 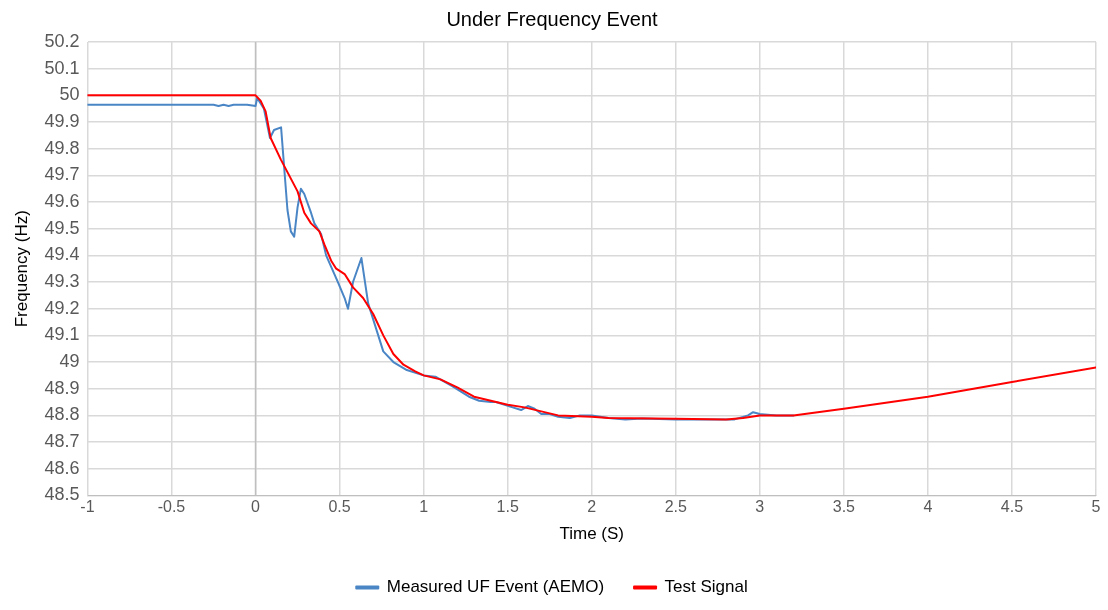 I want to click on y-tick-label: 49.3, so click(x=62, y=281).